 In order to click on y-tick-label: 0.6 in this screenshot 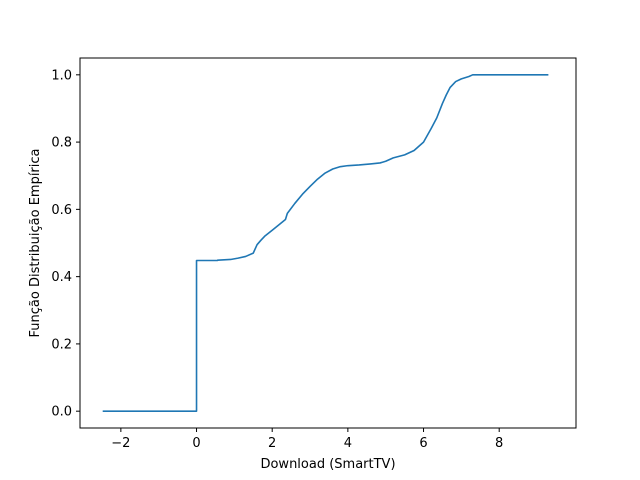, I will do `click(61, 210)`.